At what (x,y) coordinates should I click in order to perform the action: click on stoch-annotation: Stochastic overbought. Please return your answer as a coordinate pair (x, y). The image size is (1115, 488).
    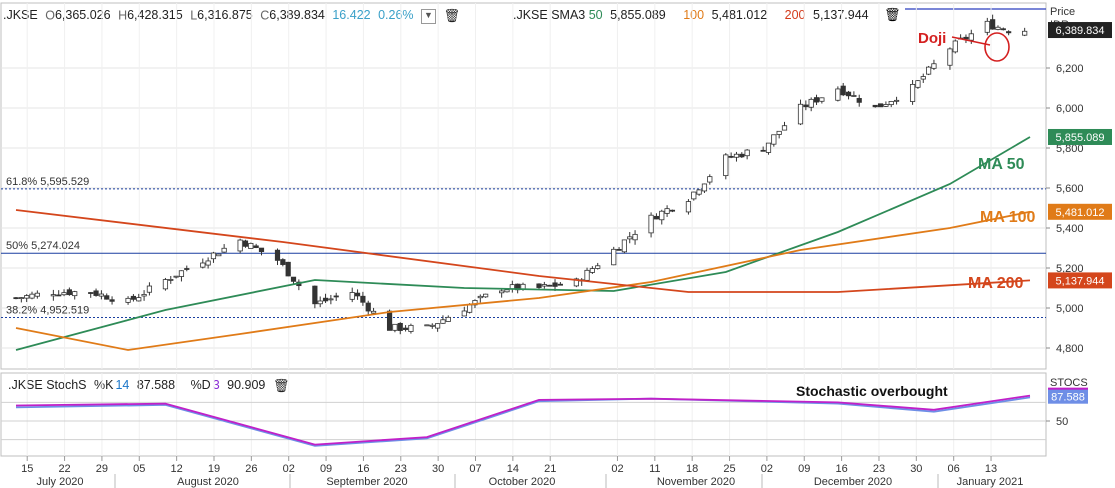
    Looking at the image, I should click on (872, 391).